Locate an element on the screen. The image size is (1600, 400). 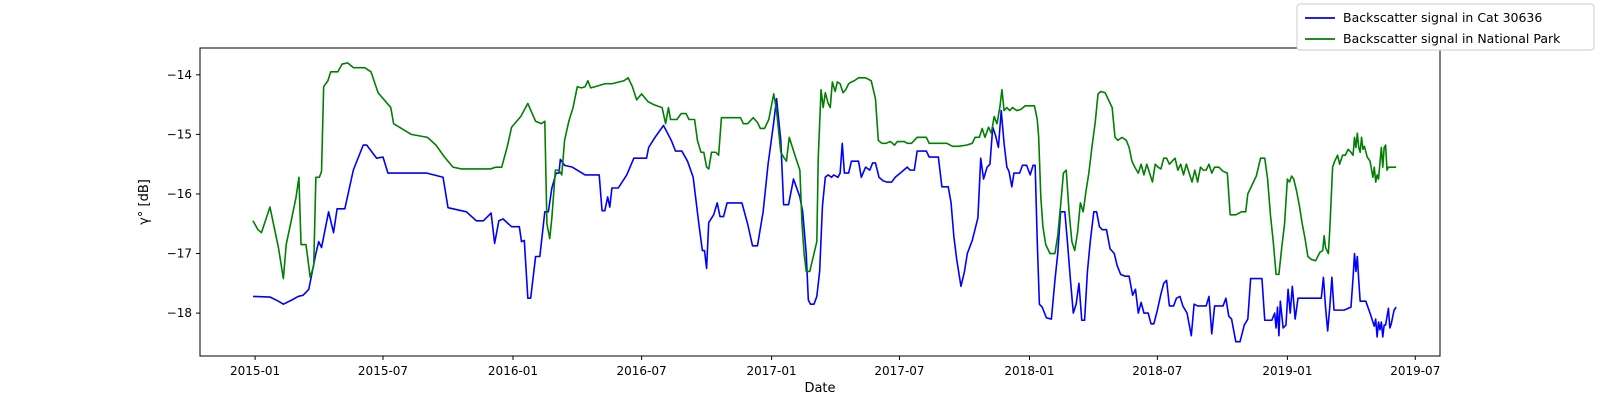
x-tick-label: 2016-07 is located at coordinates (642, 371).